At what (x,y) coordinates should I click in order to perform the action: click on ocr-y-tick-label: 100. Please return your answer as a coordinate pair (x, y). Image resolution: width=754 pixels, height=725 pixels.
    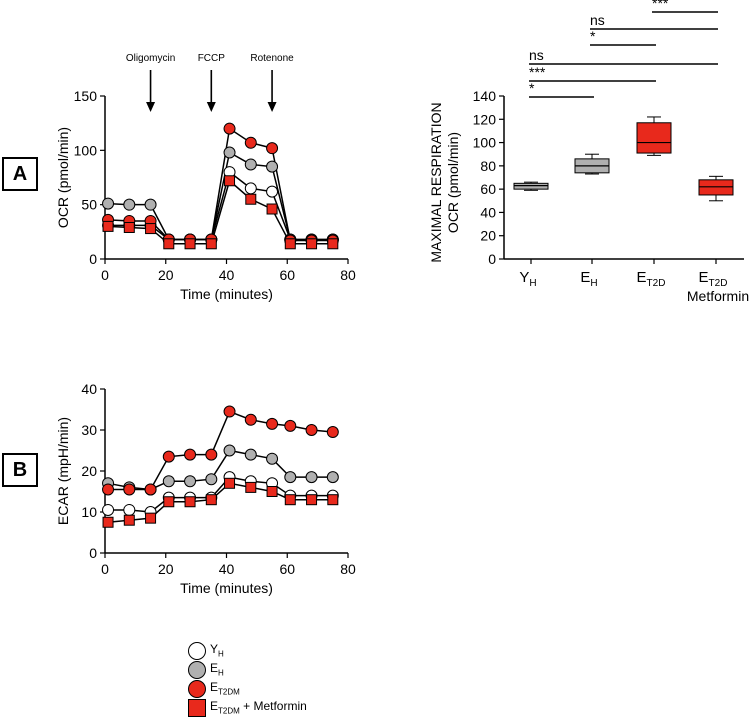
    Looking at the image, I should click on (86, 150).